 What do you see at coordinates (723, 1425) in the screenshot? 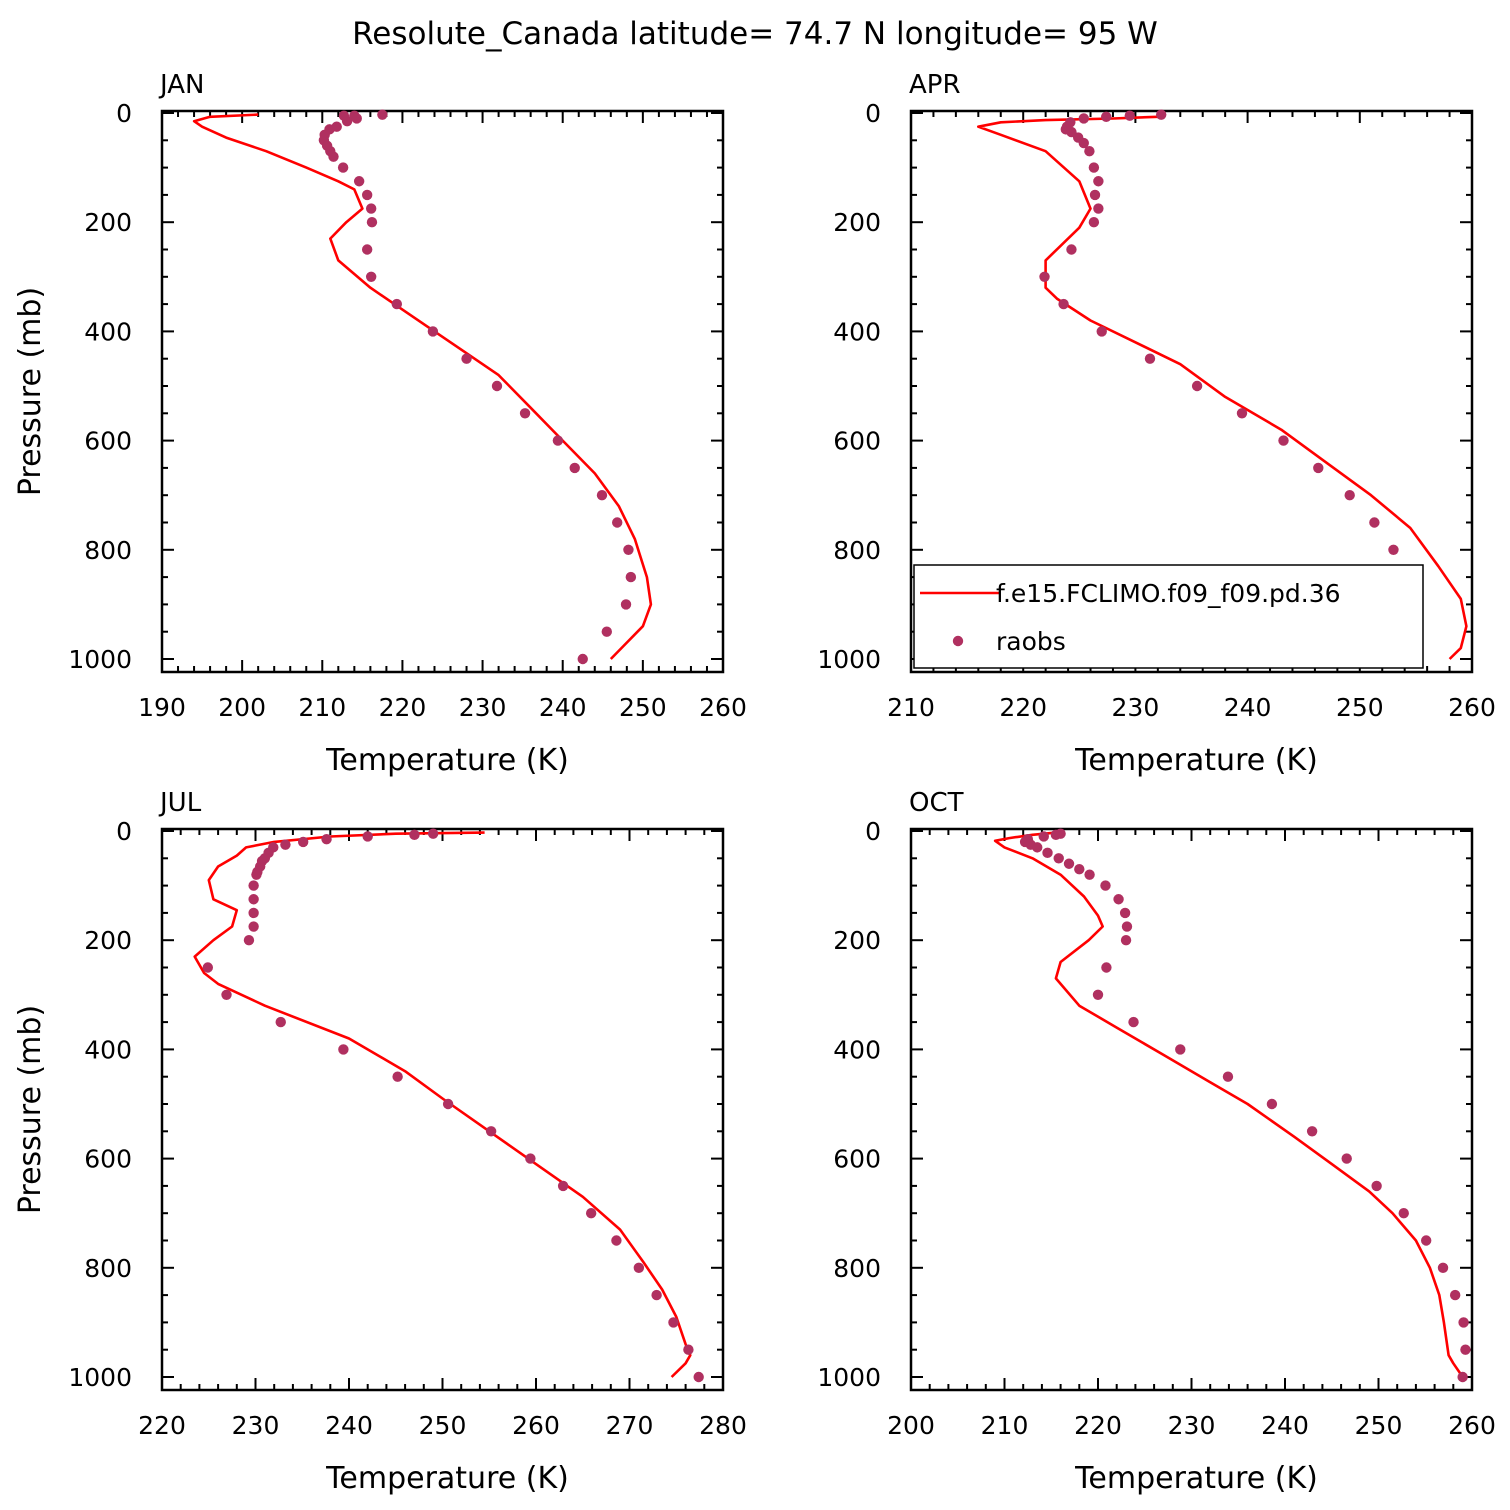
I see `x-tick-label: 280` at bounding box center [723, 1425].